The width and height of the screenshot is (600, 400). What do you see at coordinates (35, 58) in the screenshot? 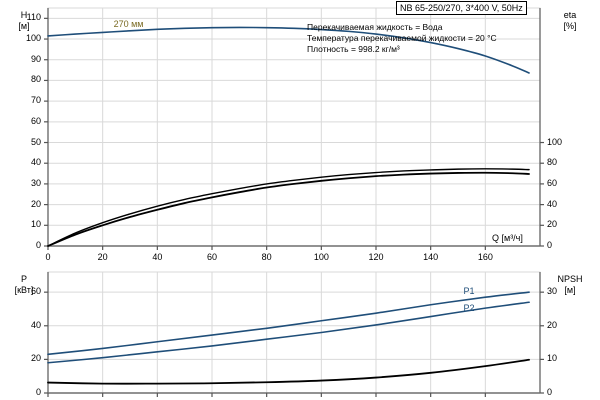
I see `ytick-label-left: 90` at bounding box center [35, 58].